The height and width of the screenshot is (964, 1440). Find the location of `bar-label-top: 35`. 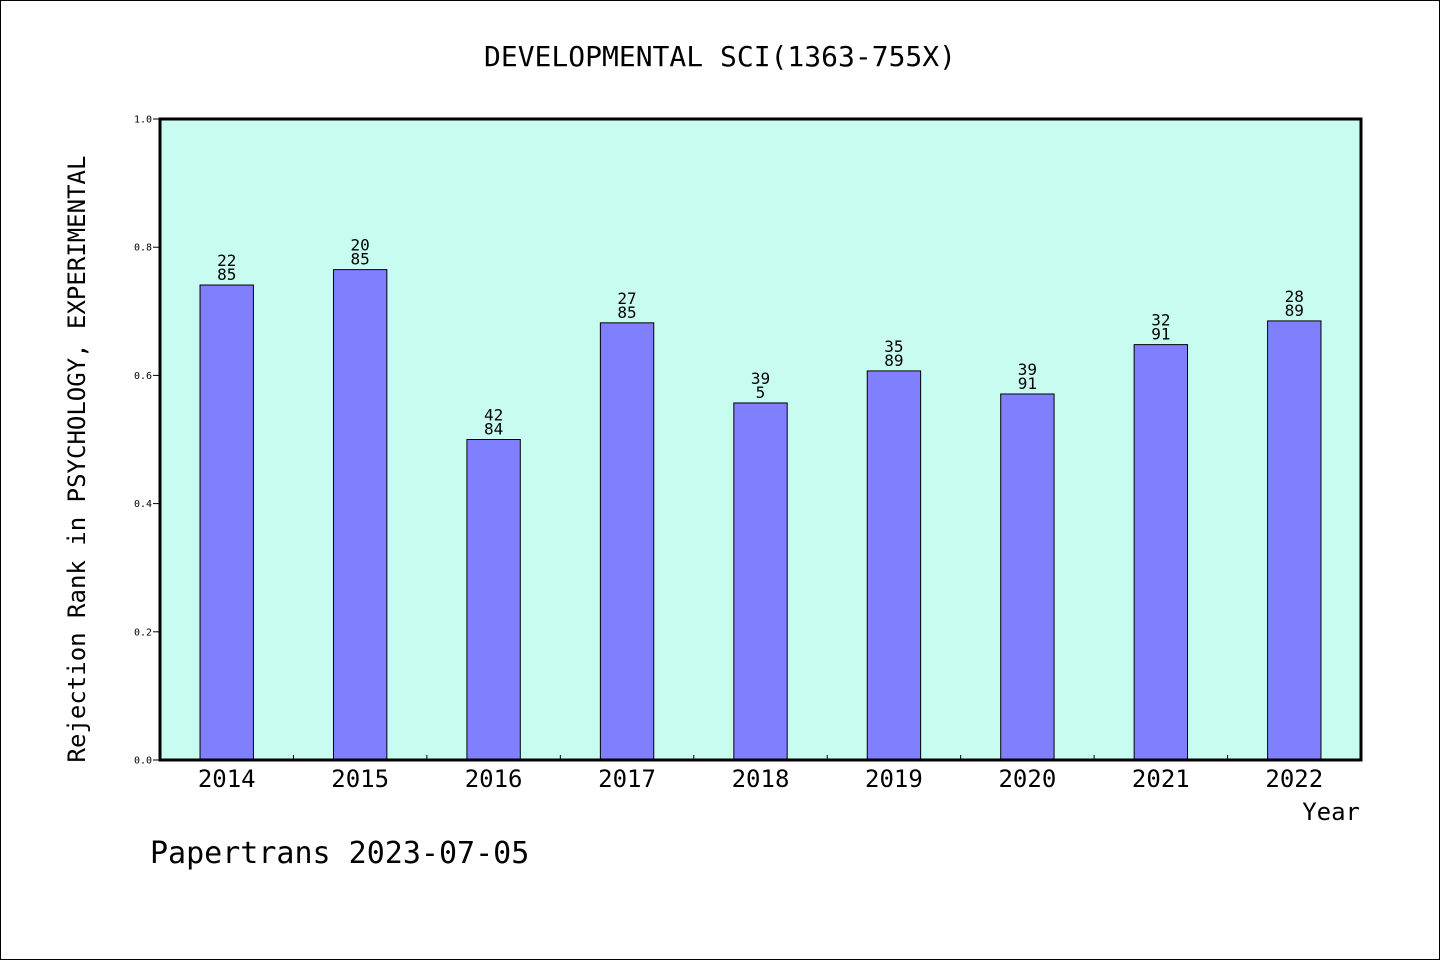

bar-label-top: 35 is located at coordinates (893, 346).